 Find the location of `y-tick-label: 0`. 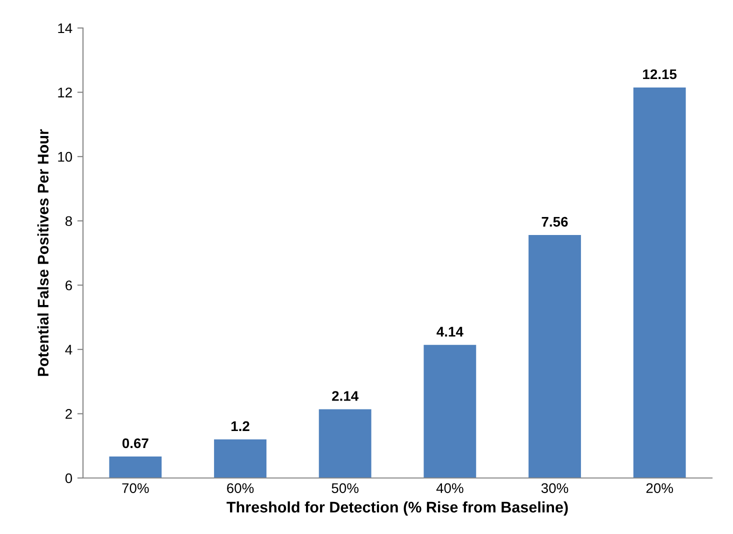

y-tick-label: 0 is located at coordinates (68, 478).